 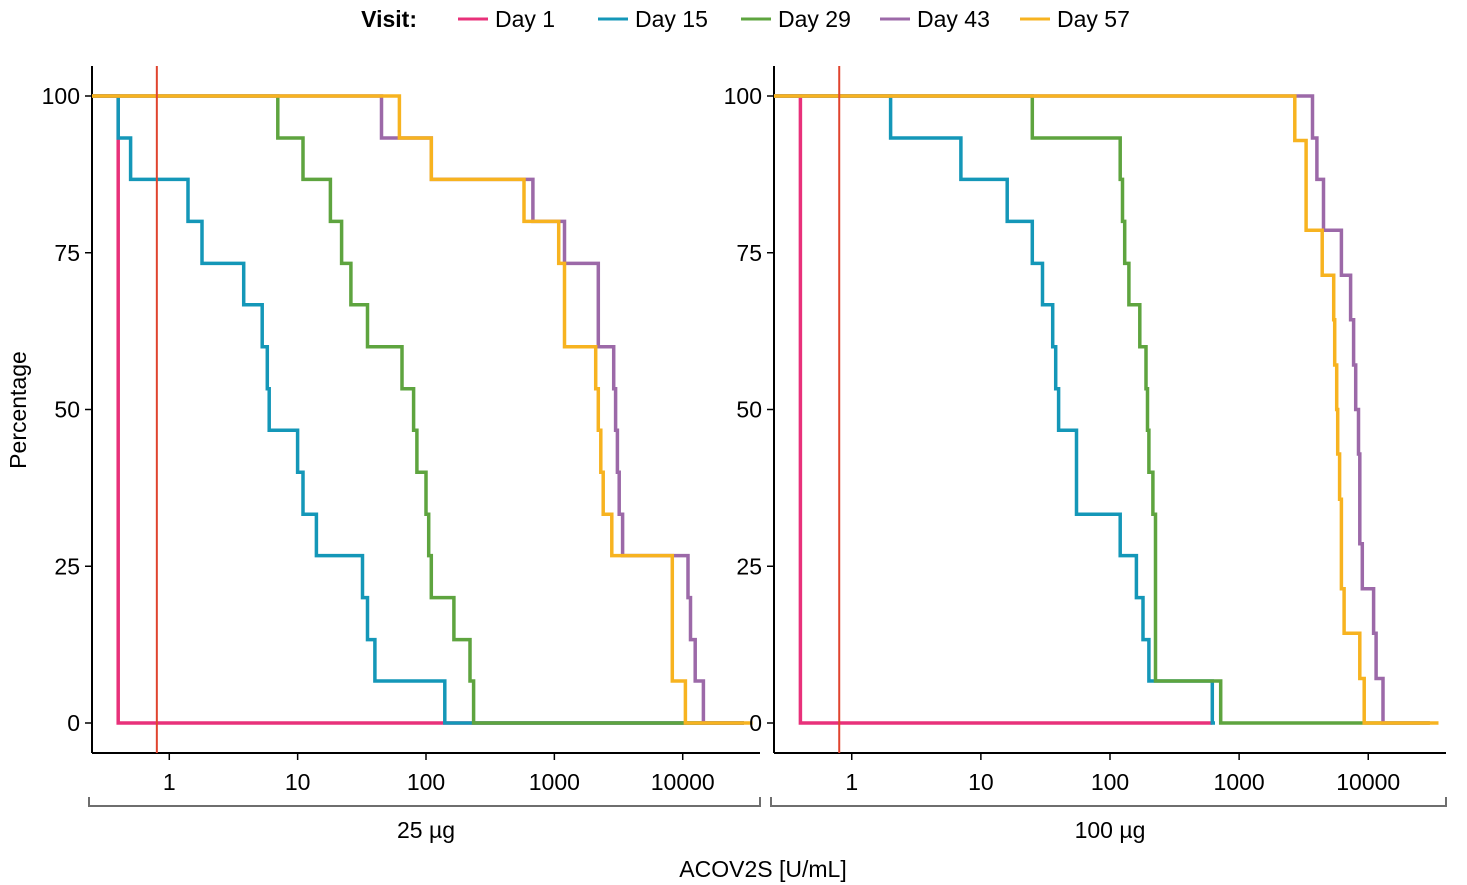 I want to click on legend-title: Visit:, so click(x=389, y=19).